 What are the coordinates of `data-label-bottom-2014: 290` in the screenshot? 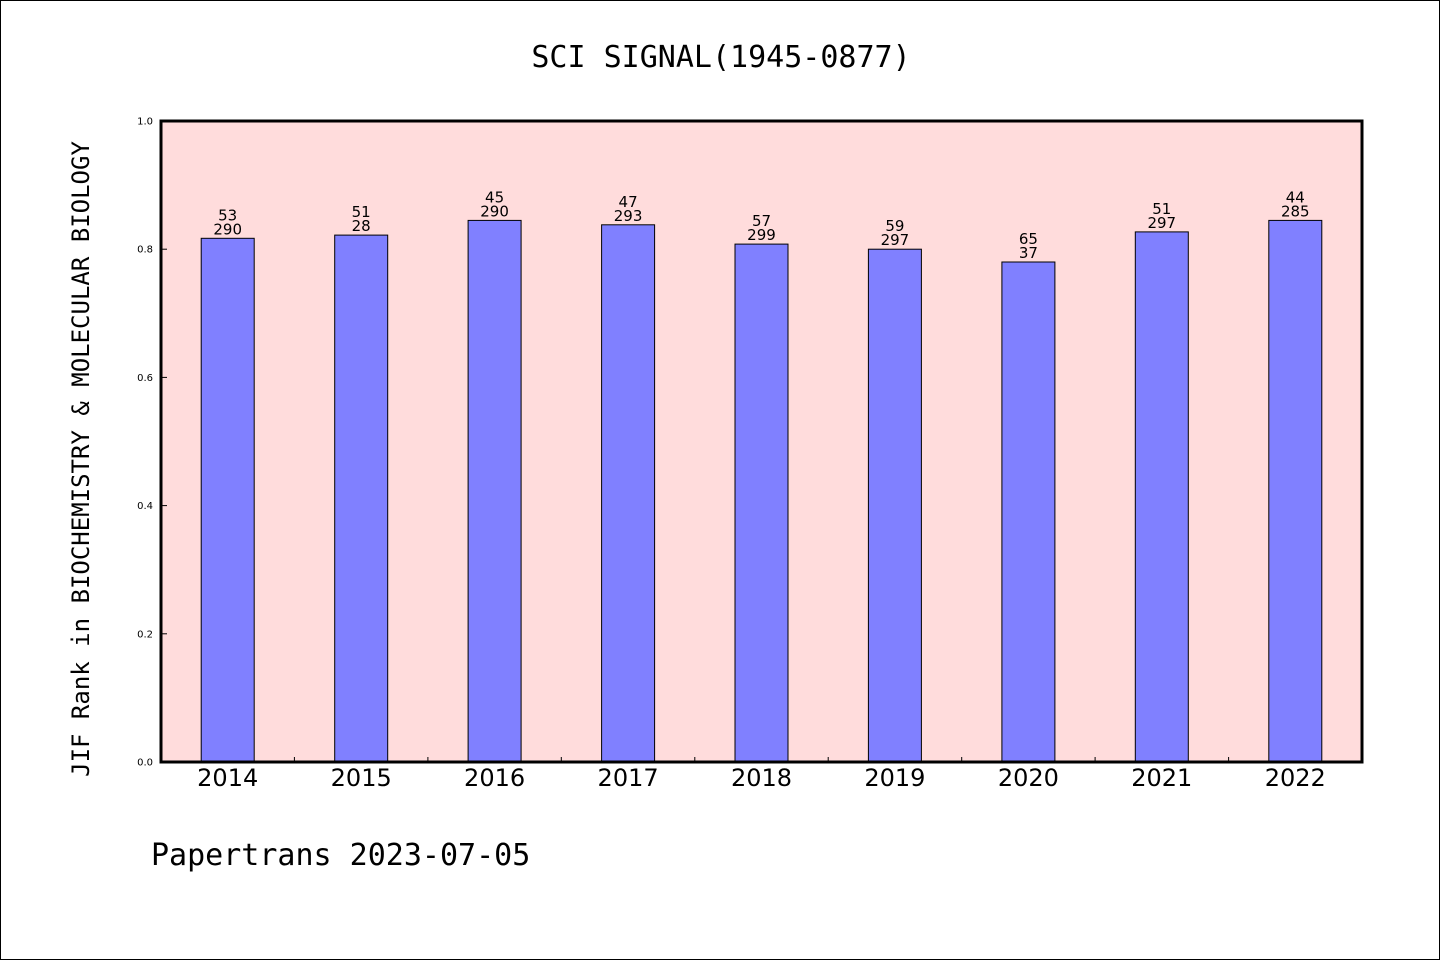 It's located at (227, 229).